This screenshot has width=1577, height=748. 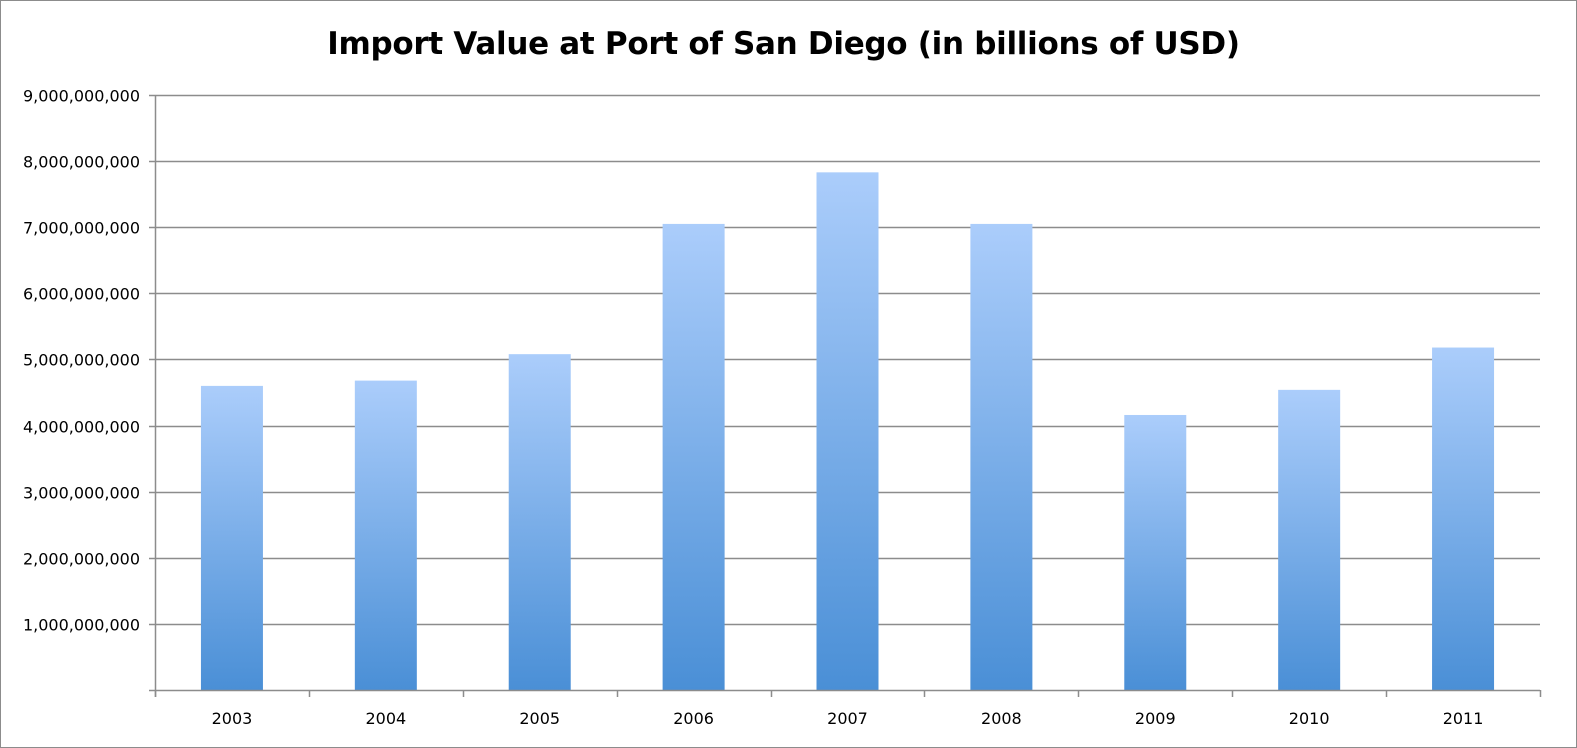 What do you see at coordinates (693, 456) in the screenshot?
I see `bar-2006` at bounding box center [693, 456].